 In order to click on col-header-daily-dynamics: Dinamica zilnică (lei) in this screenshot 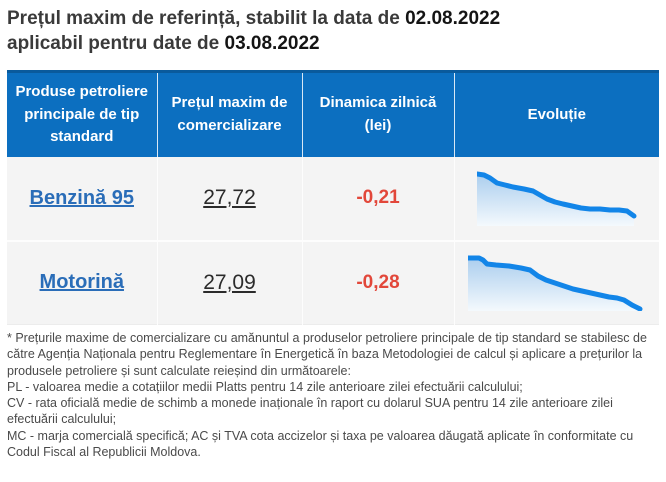, I will do `click(377, 113)`.